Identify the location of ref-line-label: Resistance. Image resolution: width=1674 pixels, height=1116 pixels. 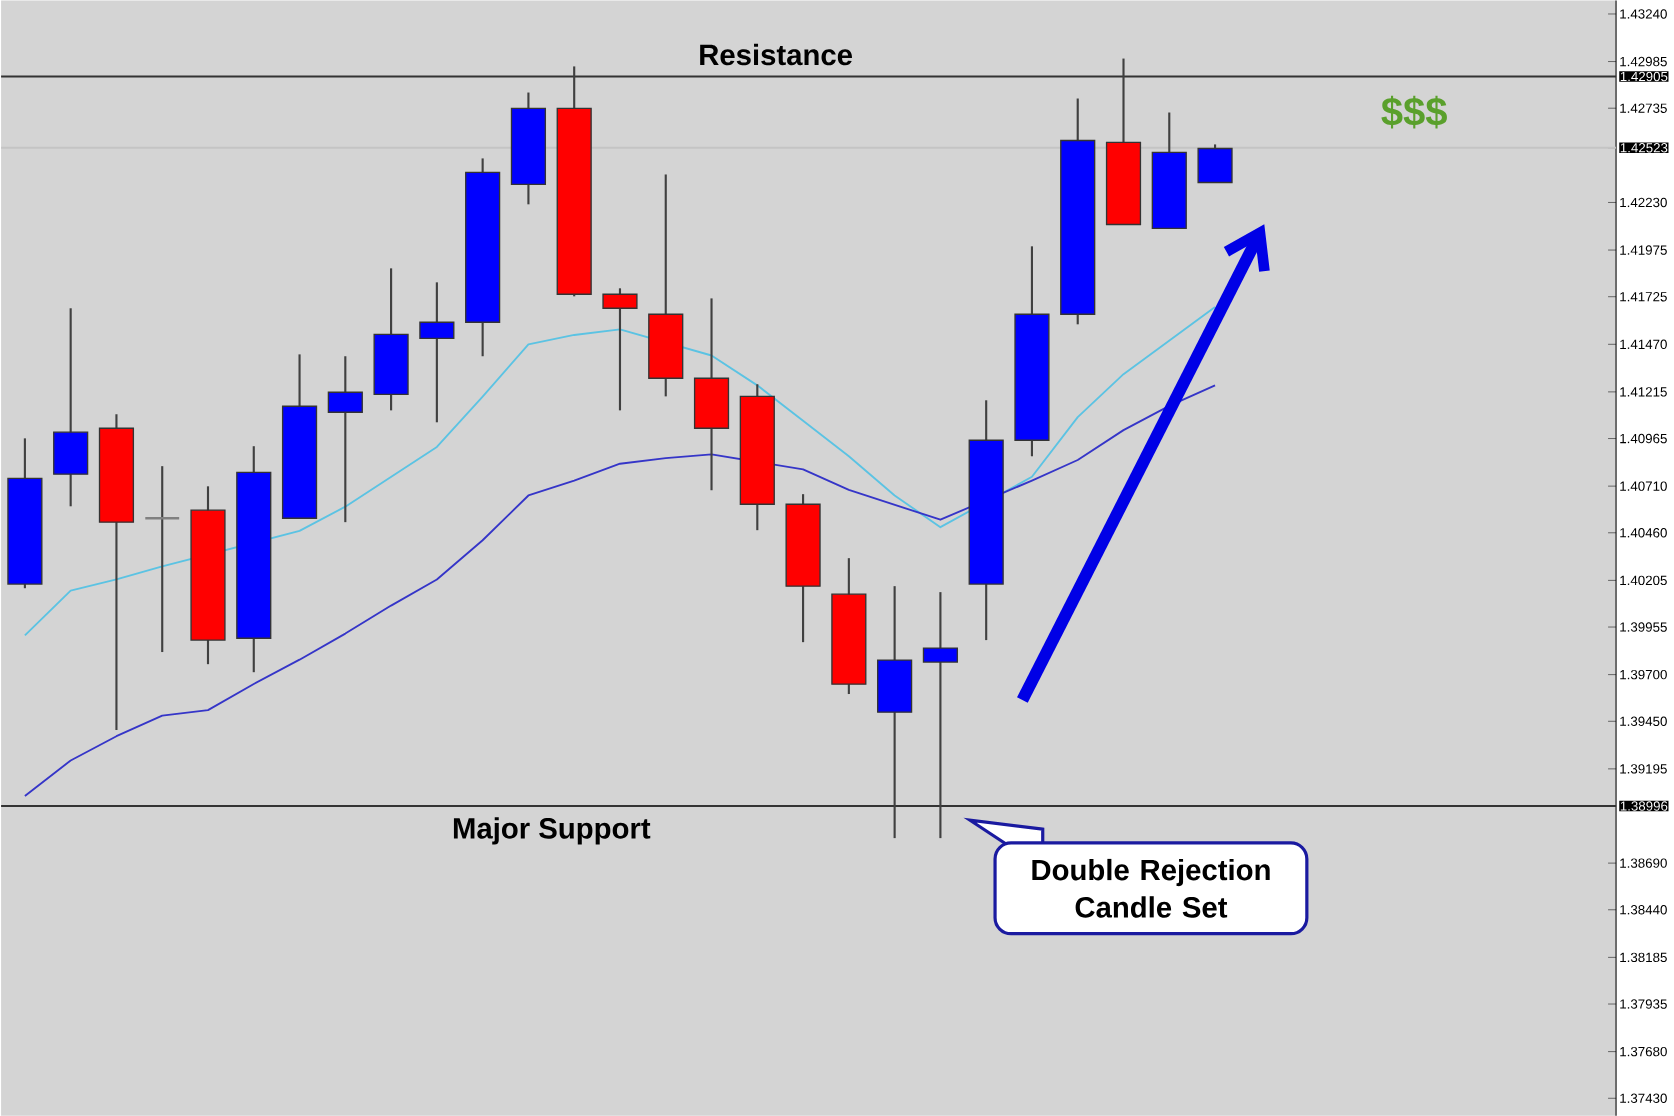
(776, 54).